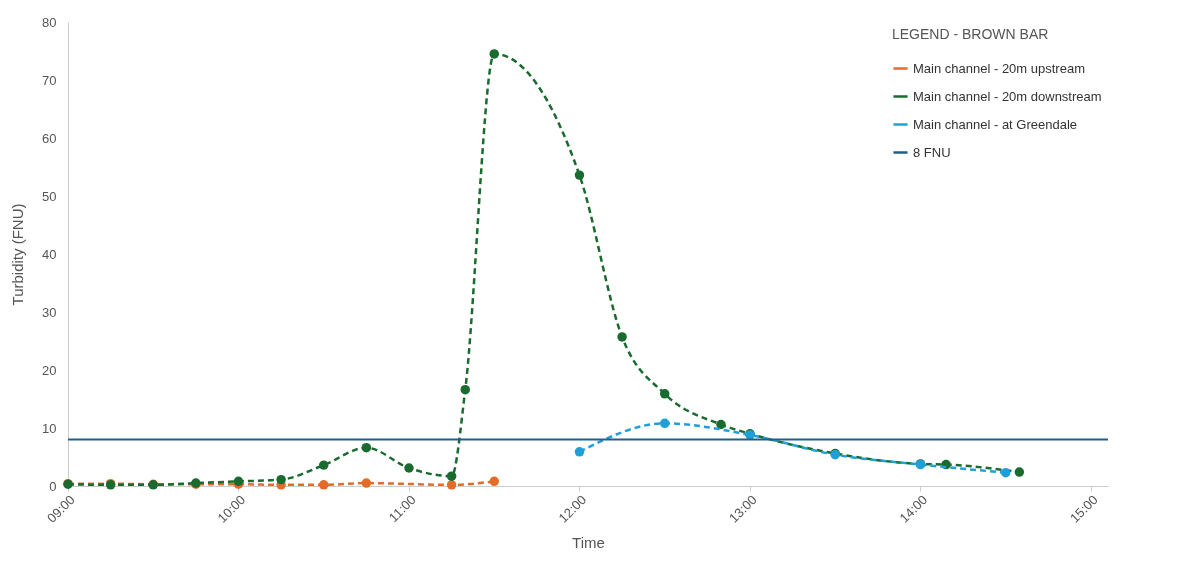  I want to click on legend-label: Main channel - 20m upstream, so click(999, 68).